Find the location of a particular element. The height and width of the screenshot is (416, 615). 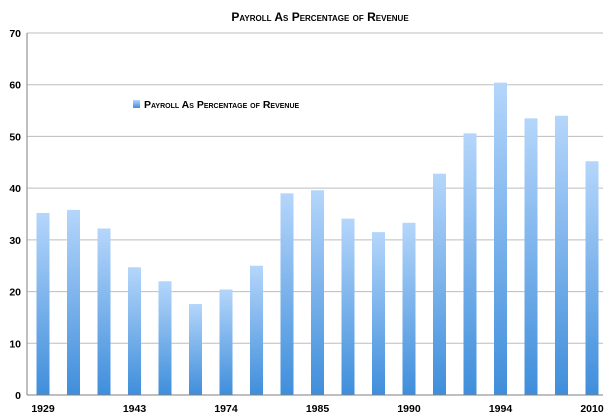

y-tick-label: 70 is located at coordinates (15, 34).